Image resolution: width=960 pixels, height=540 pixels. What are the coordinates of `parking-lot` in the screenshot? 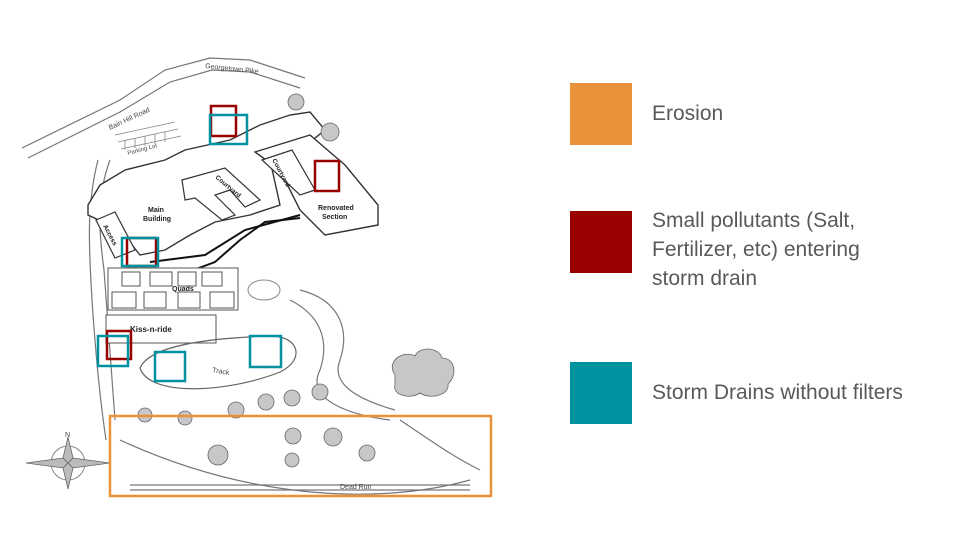 It's located at (148, 135).